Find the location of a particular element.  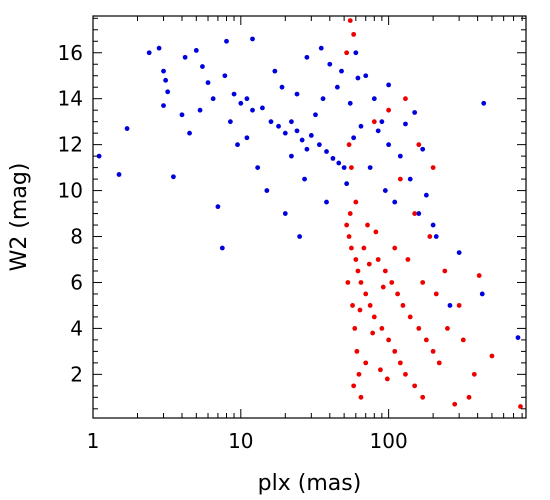

x-tick-label: 100 is located at coordinates (389, 441).